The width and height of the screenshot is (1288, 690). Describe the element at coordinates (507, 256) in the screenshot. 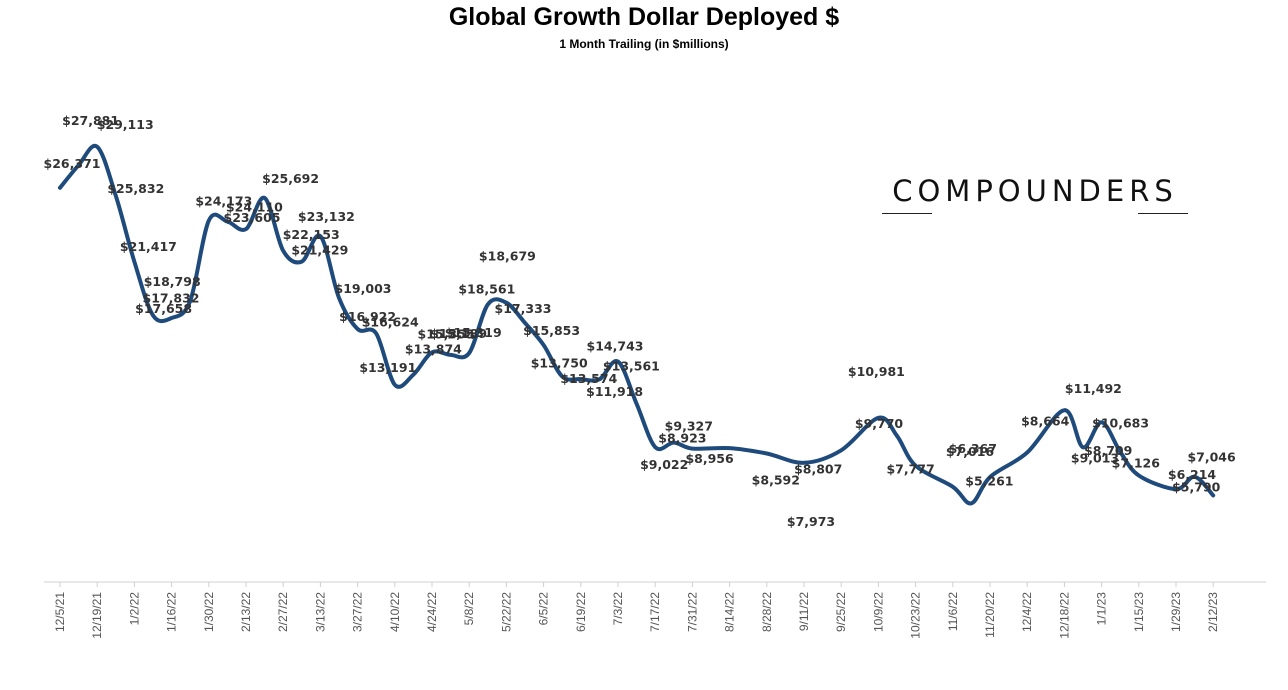

I see `data-label: $18,679` at that location.